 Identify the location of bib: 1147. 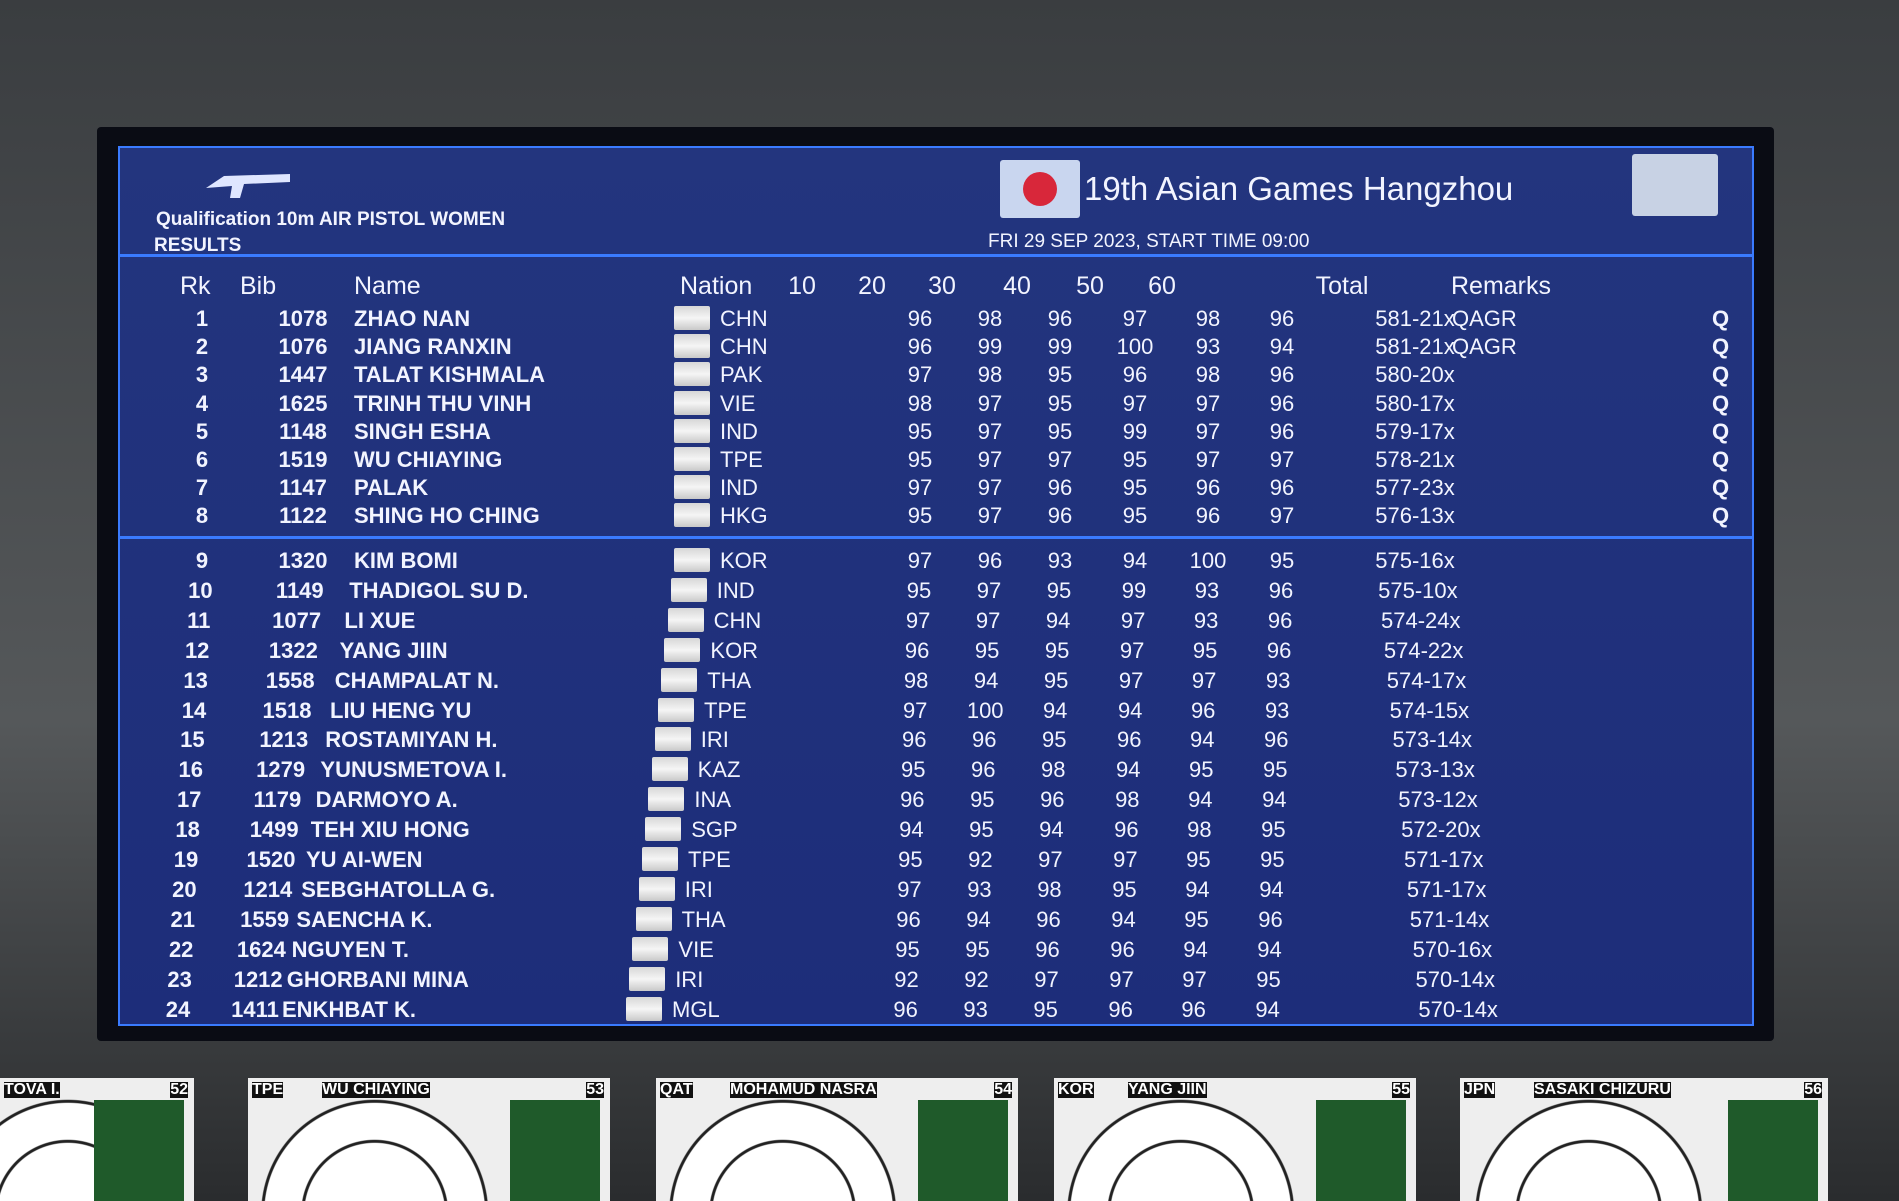
(303, 488).